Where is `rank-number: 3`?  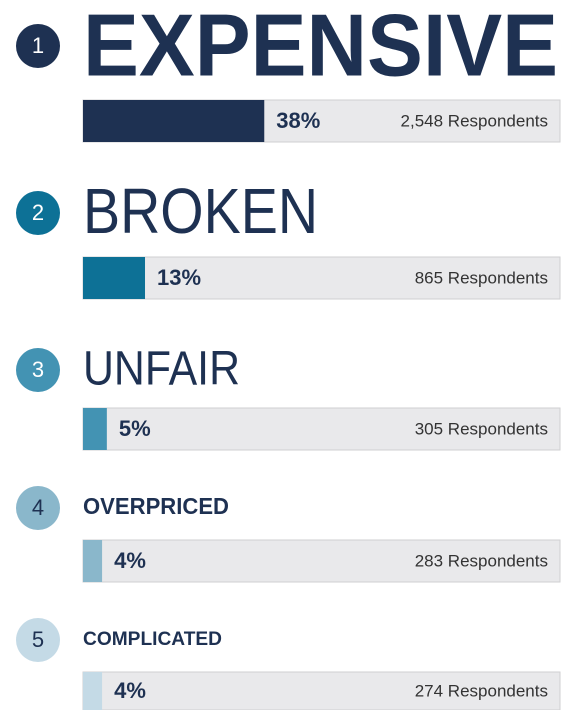 rank-number: 3 is located at coordinates (38, 369).